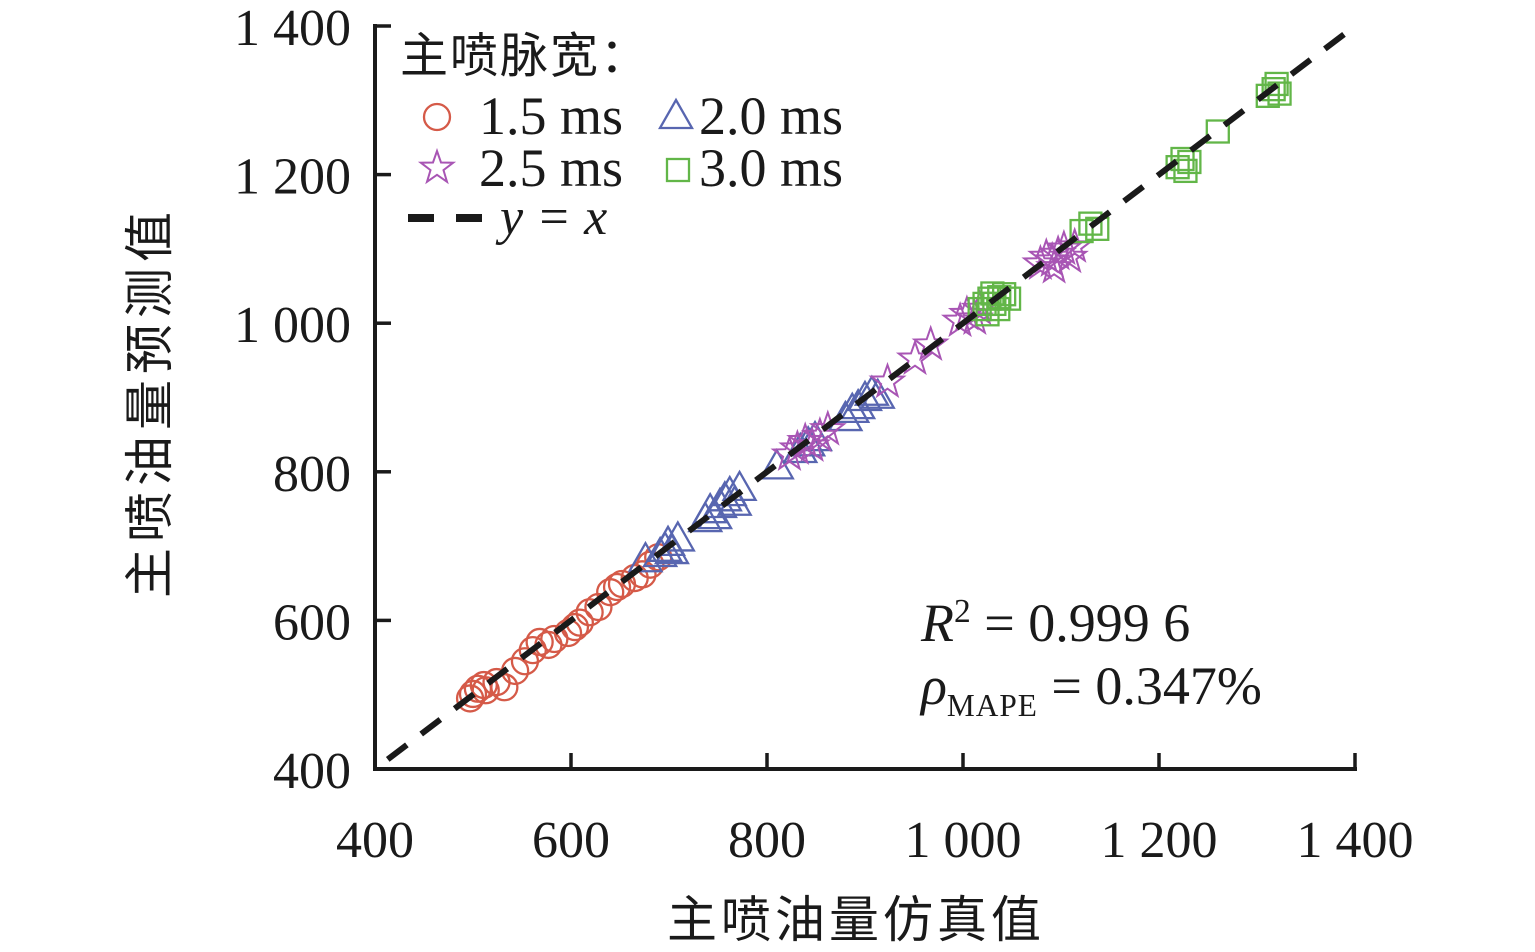  What do you see at coordinates (564, 628) in the screenshot?
I see `series-1-5-ms` at bounding box center [564, 628].